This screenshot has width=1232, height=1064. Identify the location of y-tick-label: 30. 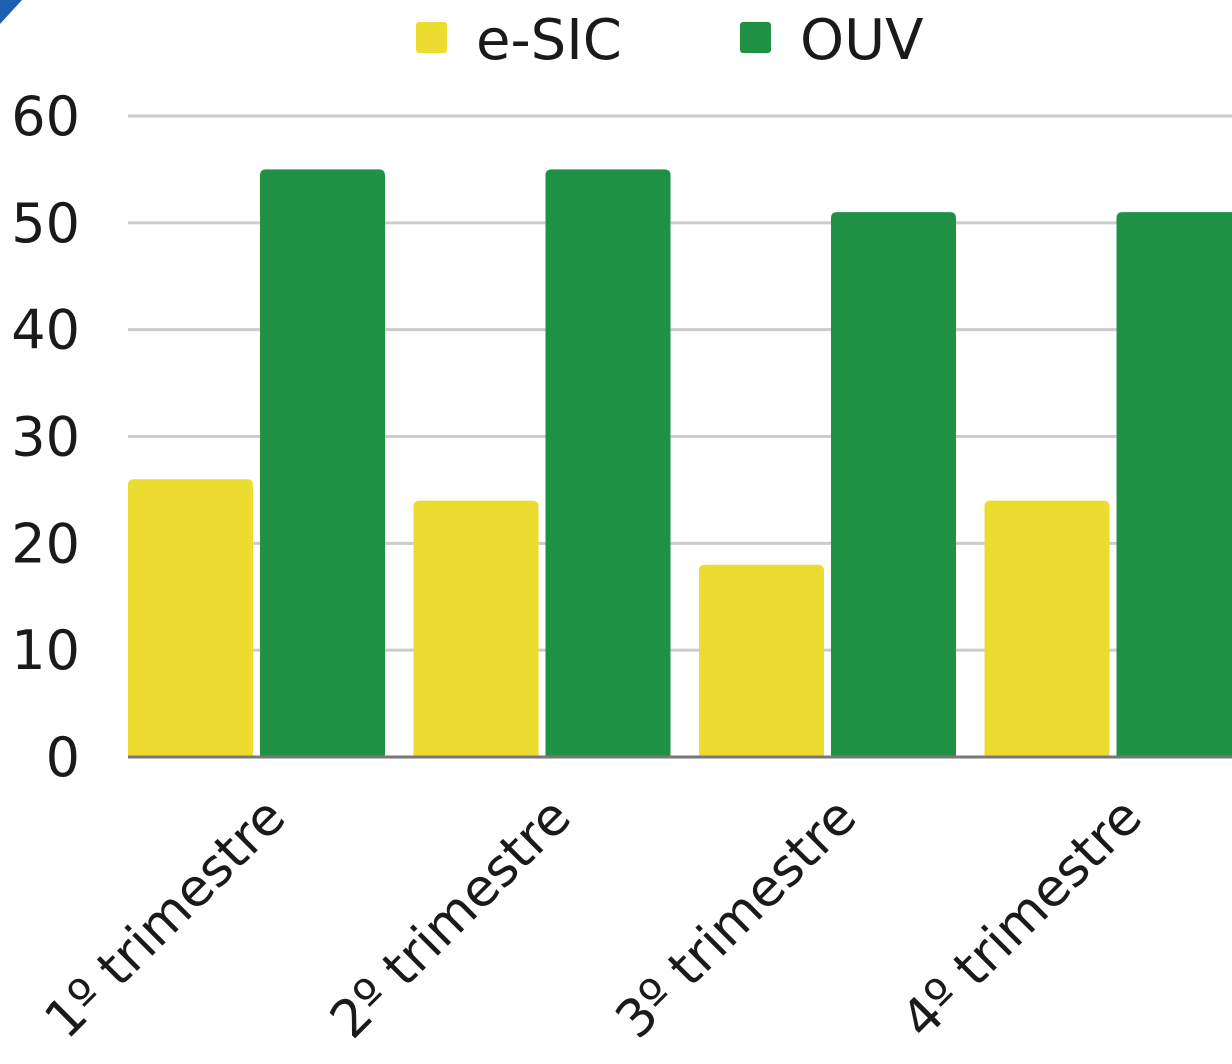
(45, 437).